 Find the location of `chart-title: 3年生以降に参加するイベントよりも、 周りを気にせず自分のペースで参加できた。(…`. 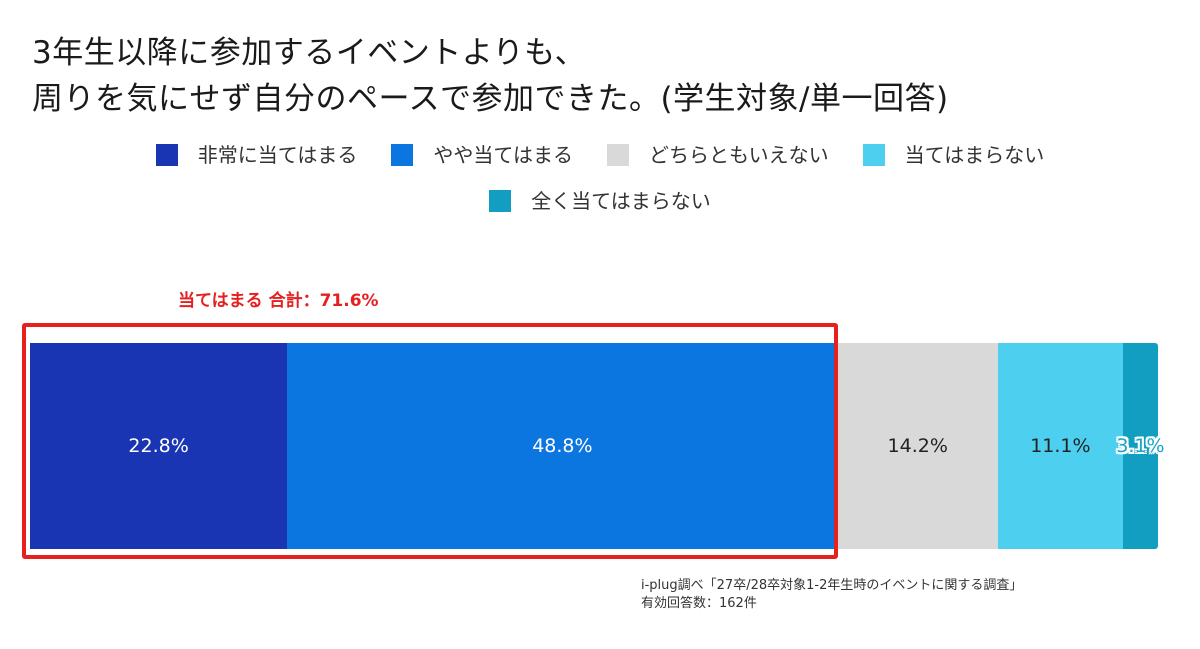

chart-title: 3年生以降に参加するイベントよりも、 周りを気にせず自分のペースで参加できた。(… is located at coordinates (602, 76).